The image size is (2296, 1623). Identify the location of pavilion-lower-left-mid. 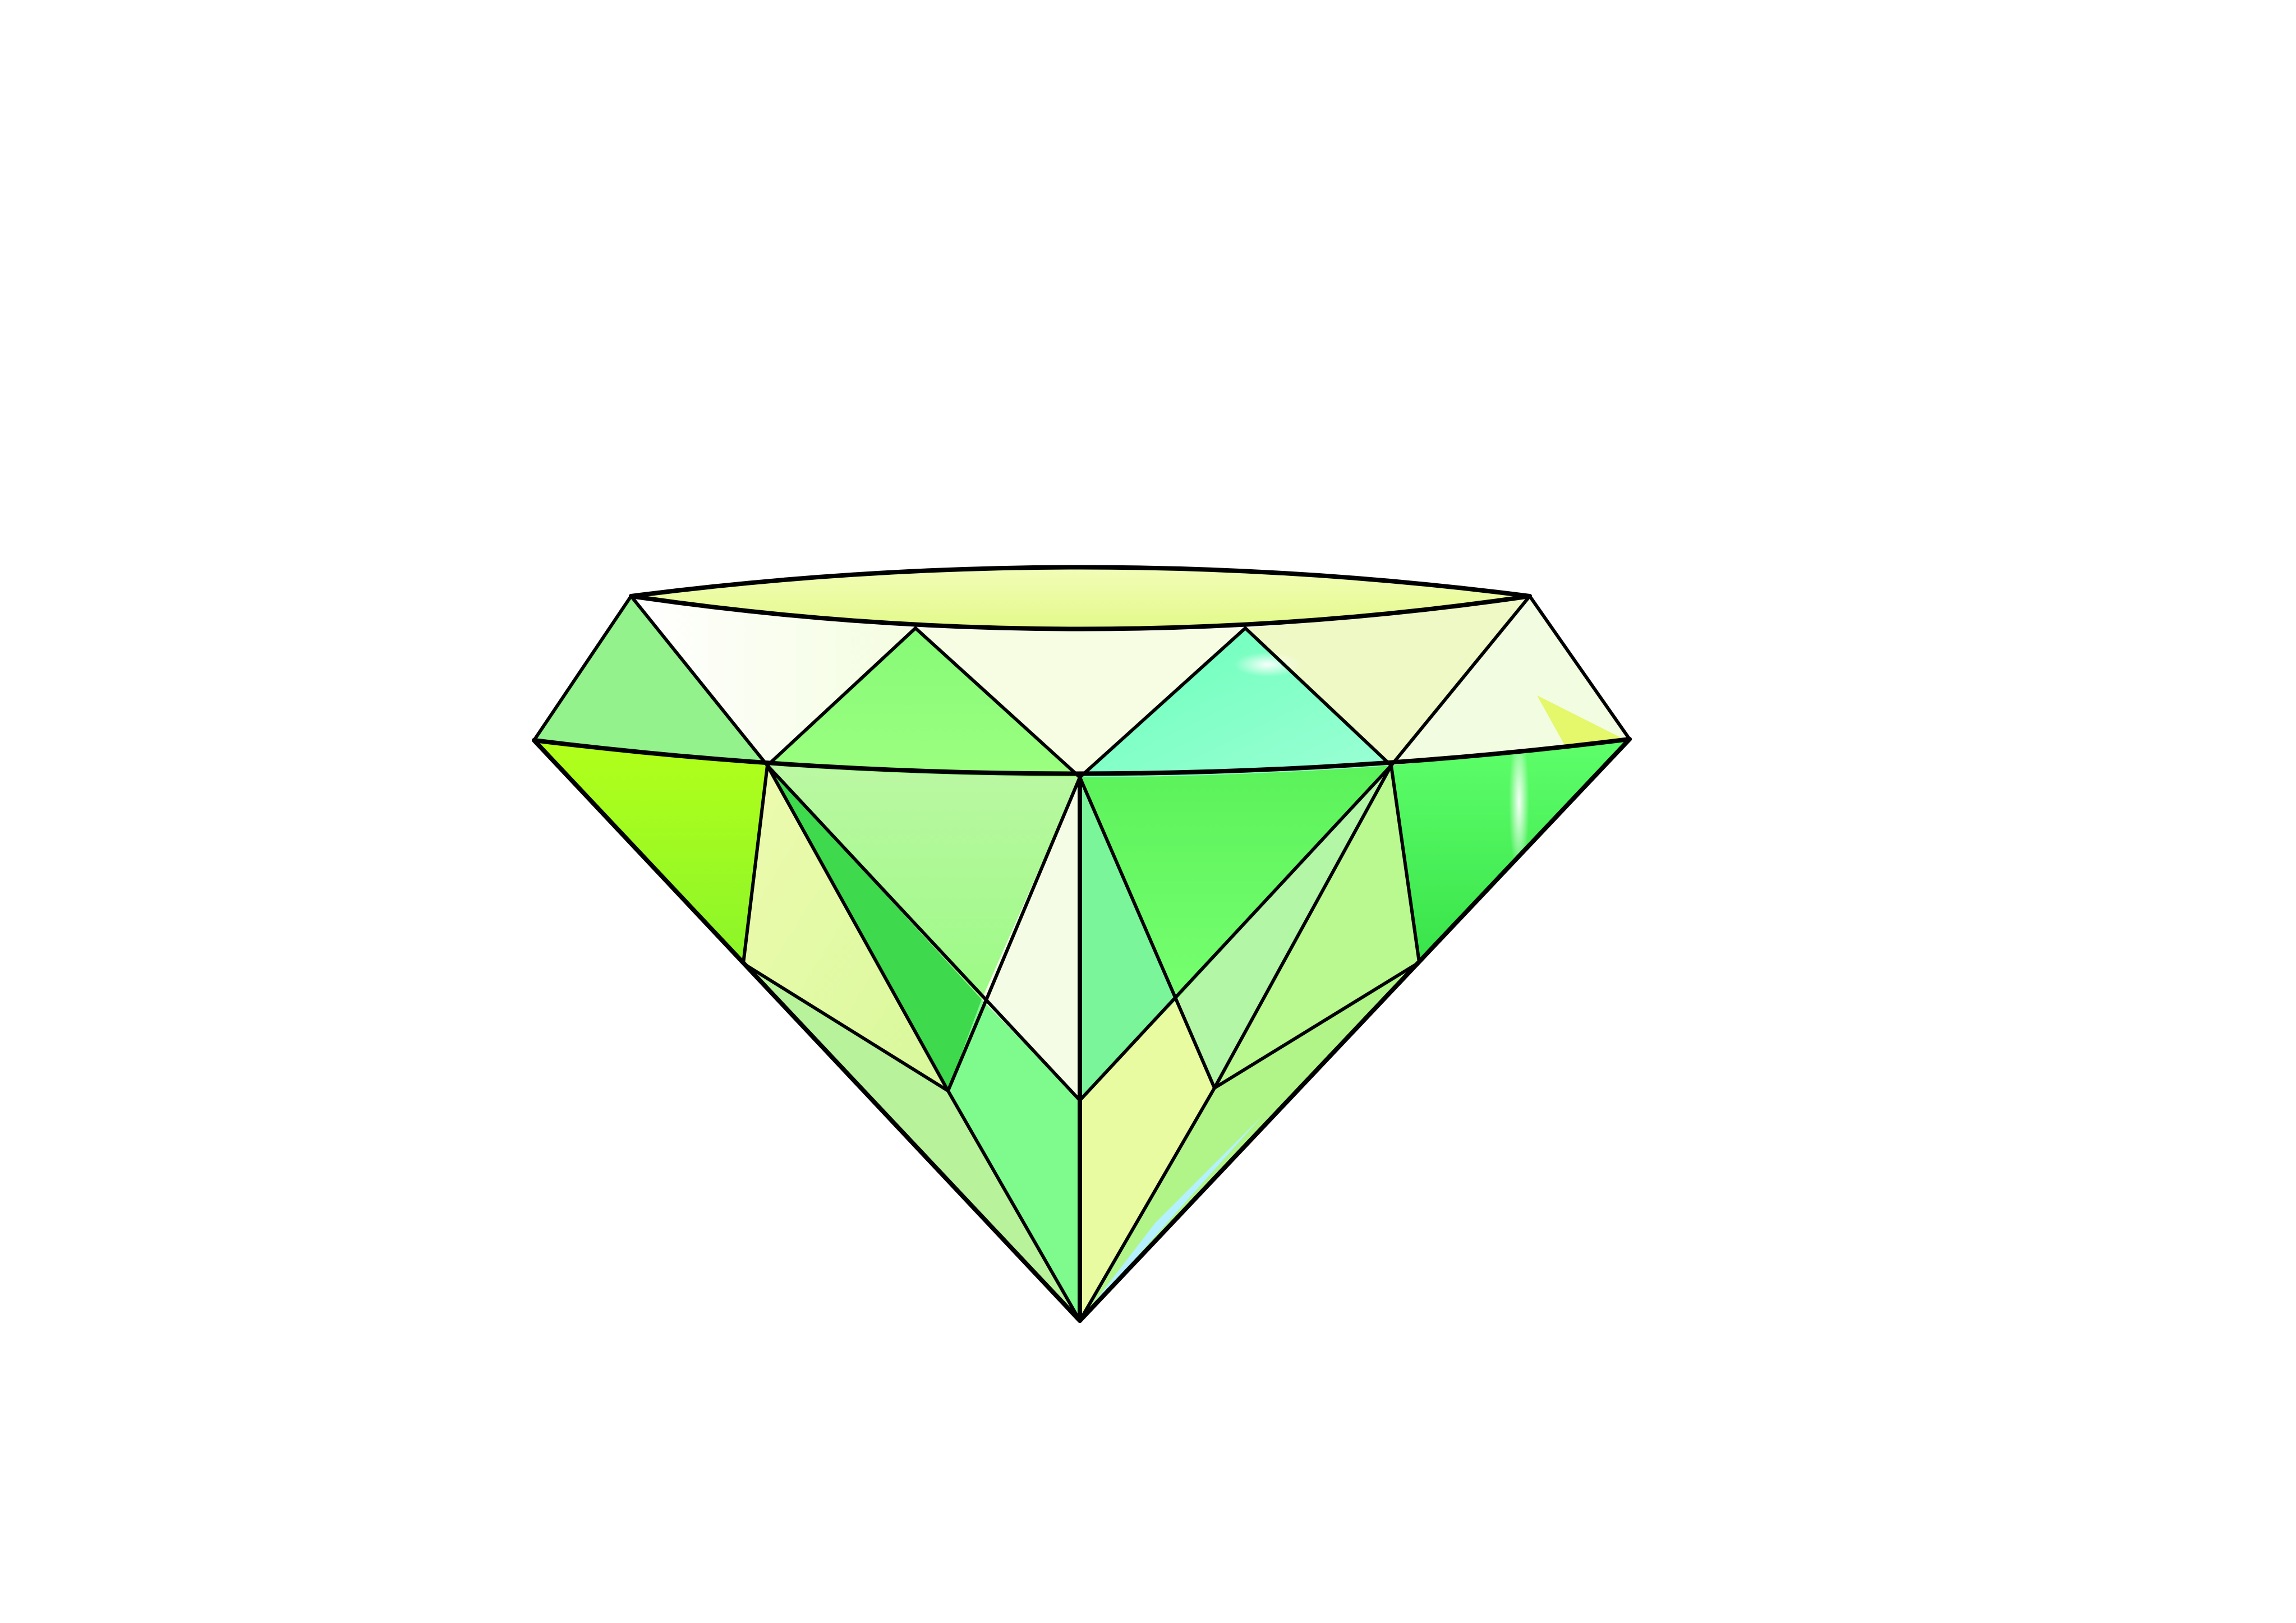
(1014, 1160).